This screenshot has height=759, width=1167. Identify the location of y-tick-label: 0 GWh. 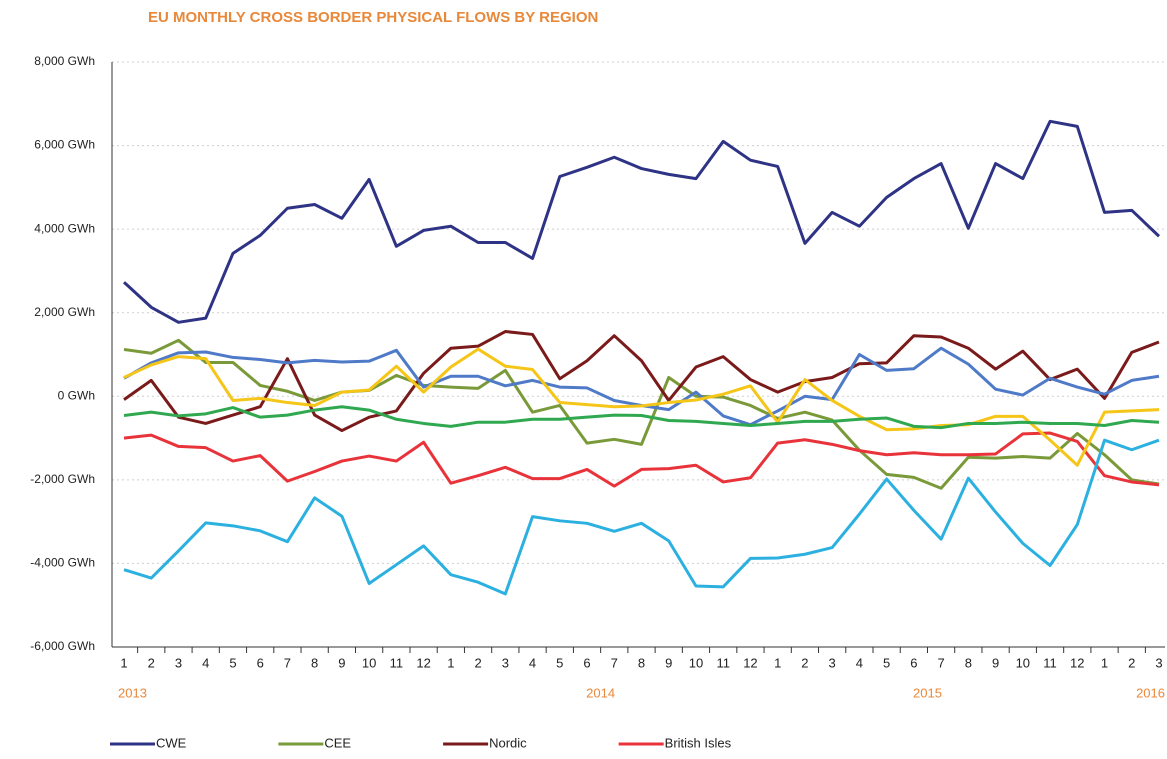
(76, 395).